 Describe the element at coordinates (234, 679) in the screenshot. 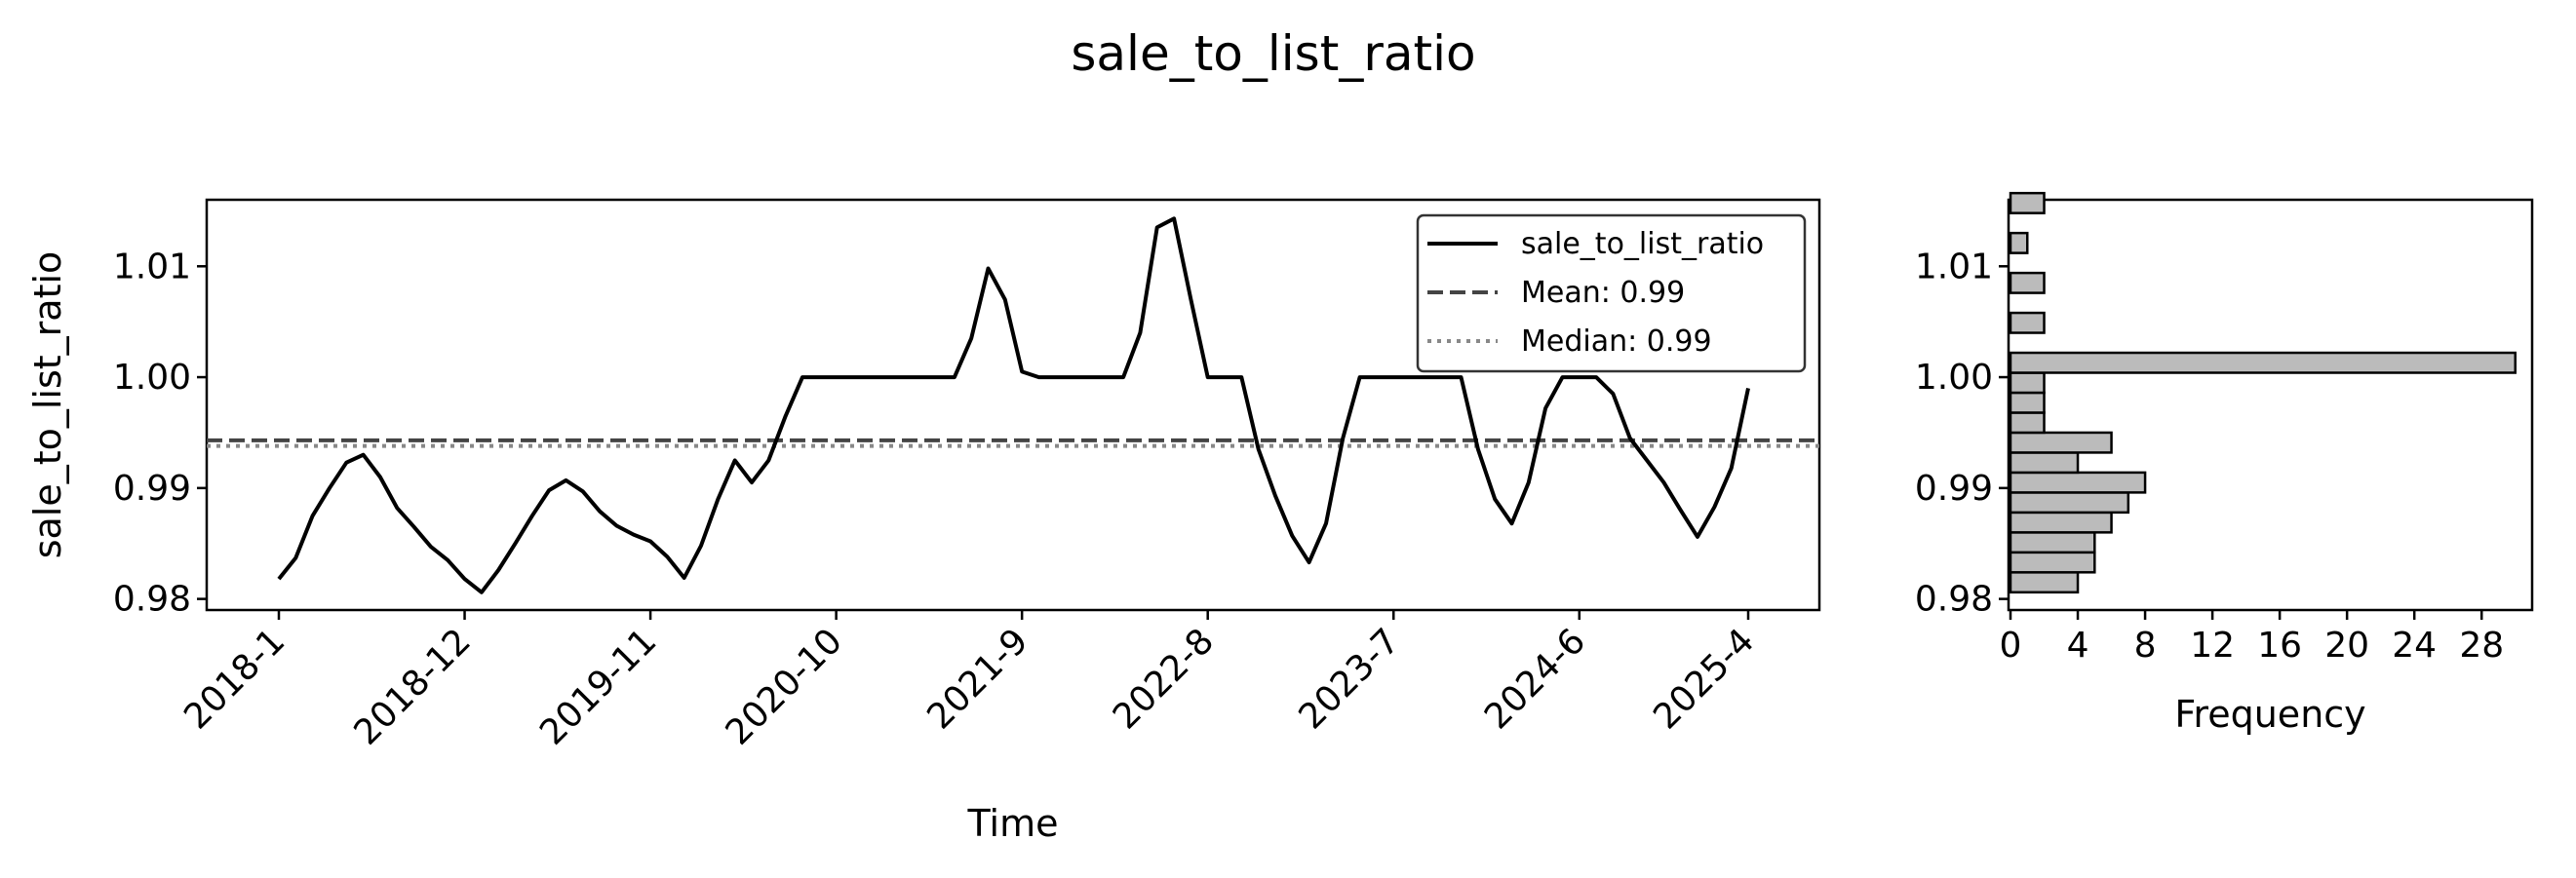

I see `x-tick-label: 2018-1` at that location.